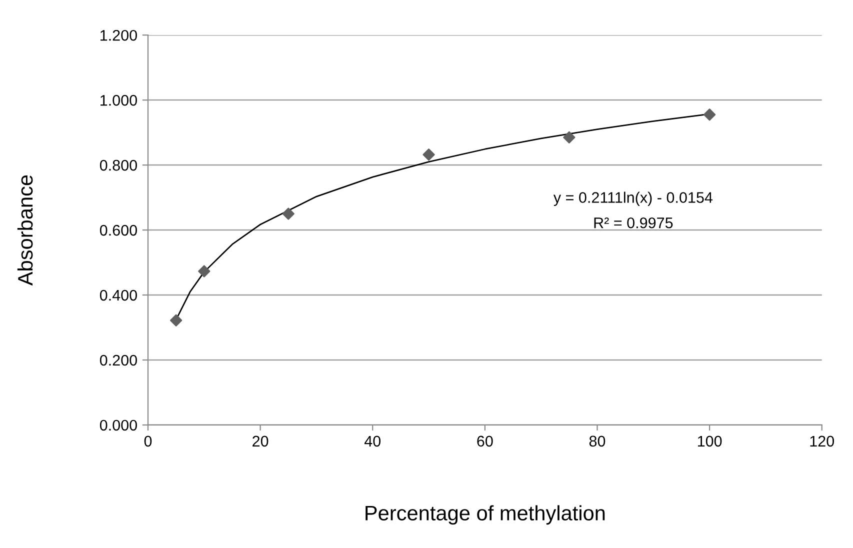  What do you see at coordinates (633, 199) in the screenshot?
I see `annotation: y = 0.2111ln(x) - 0.0154` at bounding box center [633, 199].